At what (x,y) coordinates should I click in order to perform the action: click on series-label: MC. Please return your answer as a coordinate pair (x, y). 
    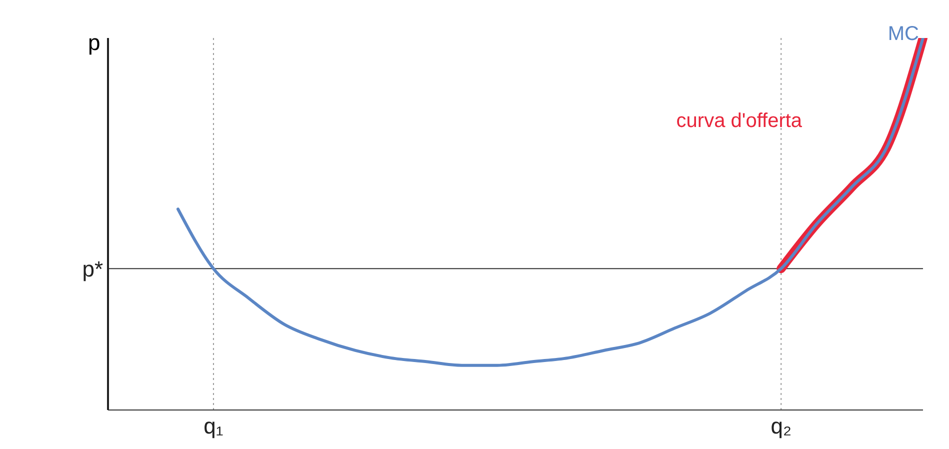
    Looking at the image, I should click on (903, 34).